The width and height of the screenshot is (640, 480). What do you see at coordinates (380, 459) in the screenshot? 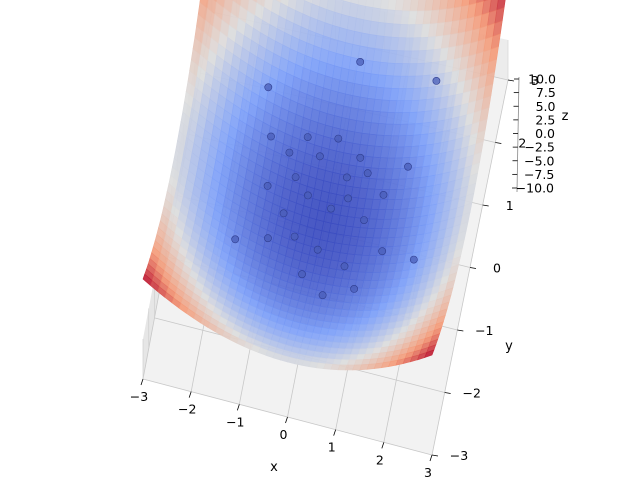
I see `x-tick-label: 2` at bounding box center [380, 459].